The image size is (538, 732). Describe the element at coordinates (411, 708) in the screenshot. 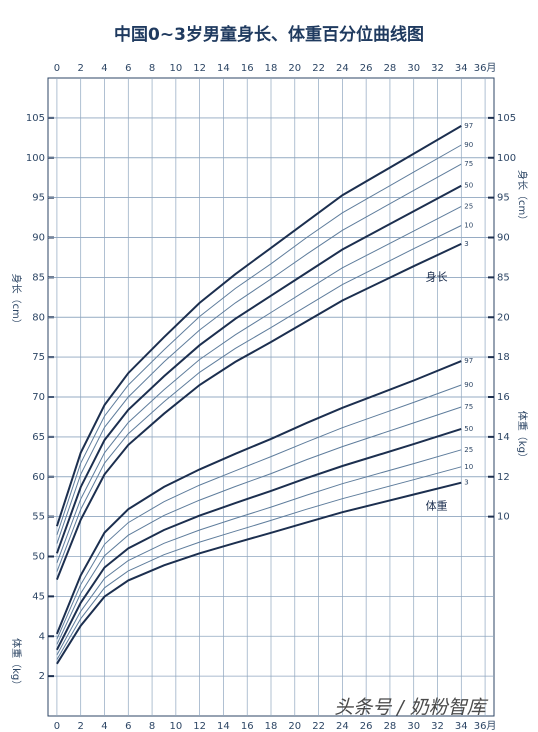

I see `watermark: 头条号 / 奶粉智库` at that location.